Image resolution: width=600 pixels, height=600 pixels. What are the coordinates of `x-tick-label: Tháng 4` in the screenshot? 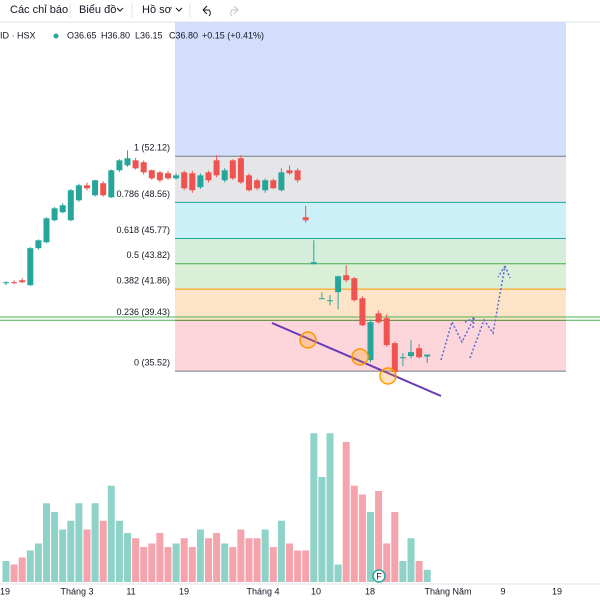 It's located at (262, 591).